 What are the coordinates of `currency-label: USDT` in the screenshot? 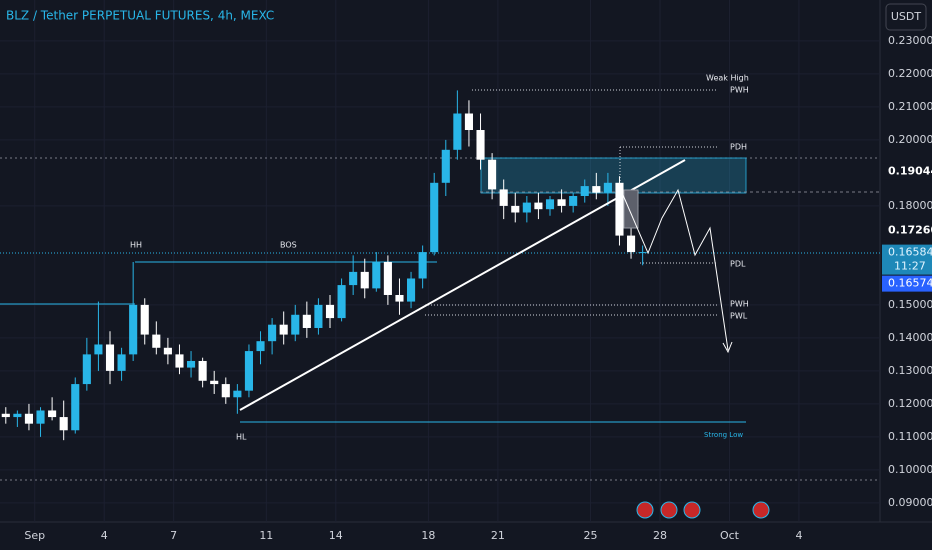 It's located at (906, 16).